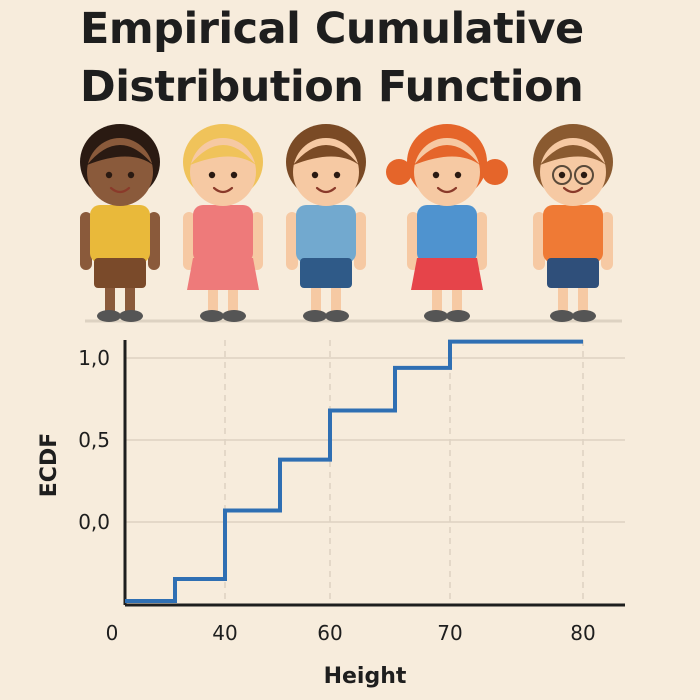 This screenshot has height=700, width=700. What do you see at coordinates (94, 440) in the screenshot?
I see `y-tick-label: 0,5` at bounding box center [94, 440].